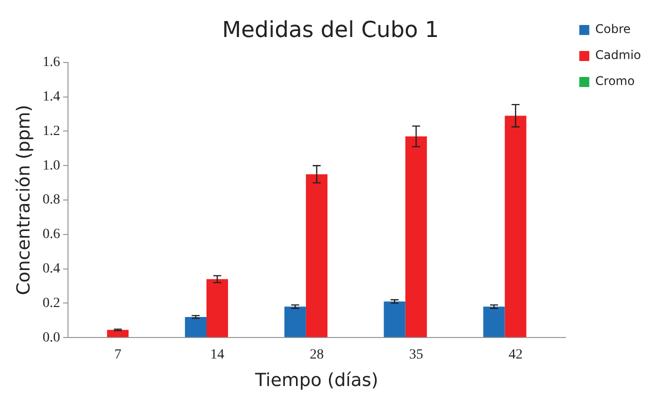 This screenshot has height=404, width=661. Describe the element at coordinates (613, 29) in the screenshot. I see `legend-label: Cobre` at that location.